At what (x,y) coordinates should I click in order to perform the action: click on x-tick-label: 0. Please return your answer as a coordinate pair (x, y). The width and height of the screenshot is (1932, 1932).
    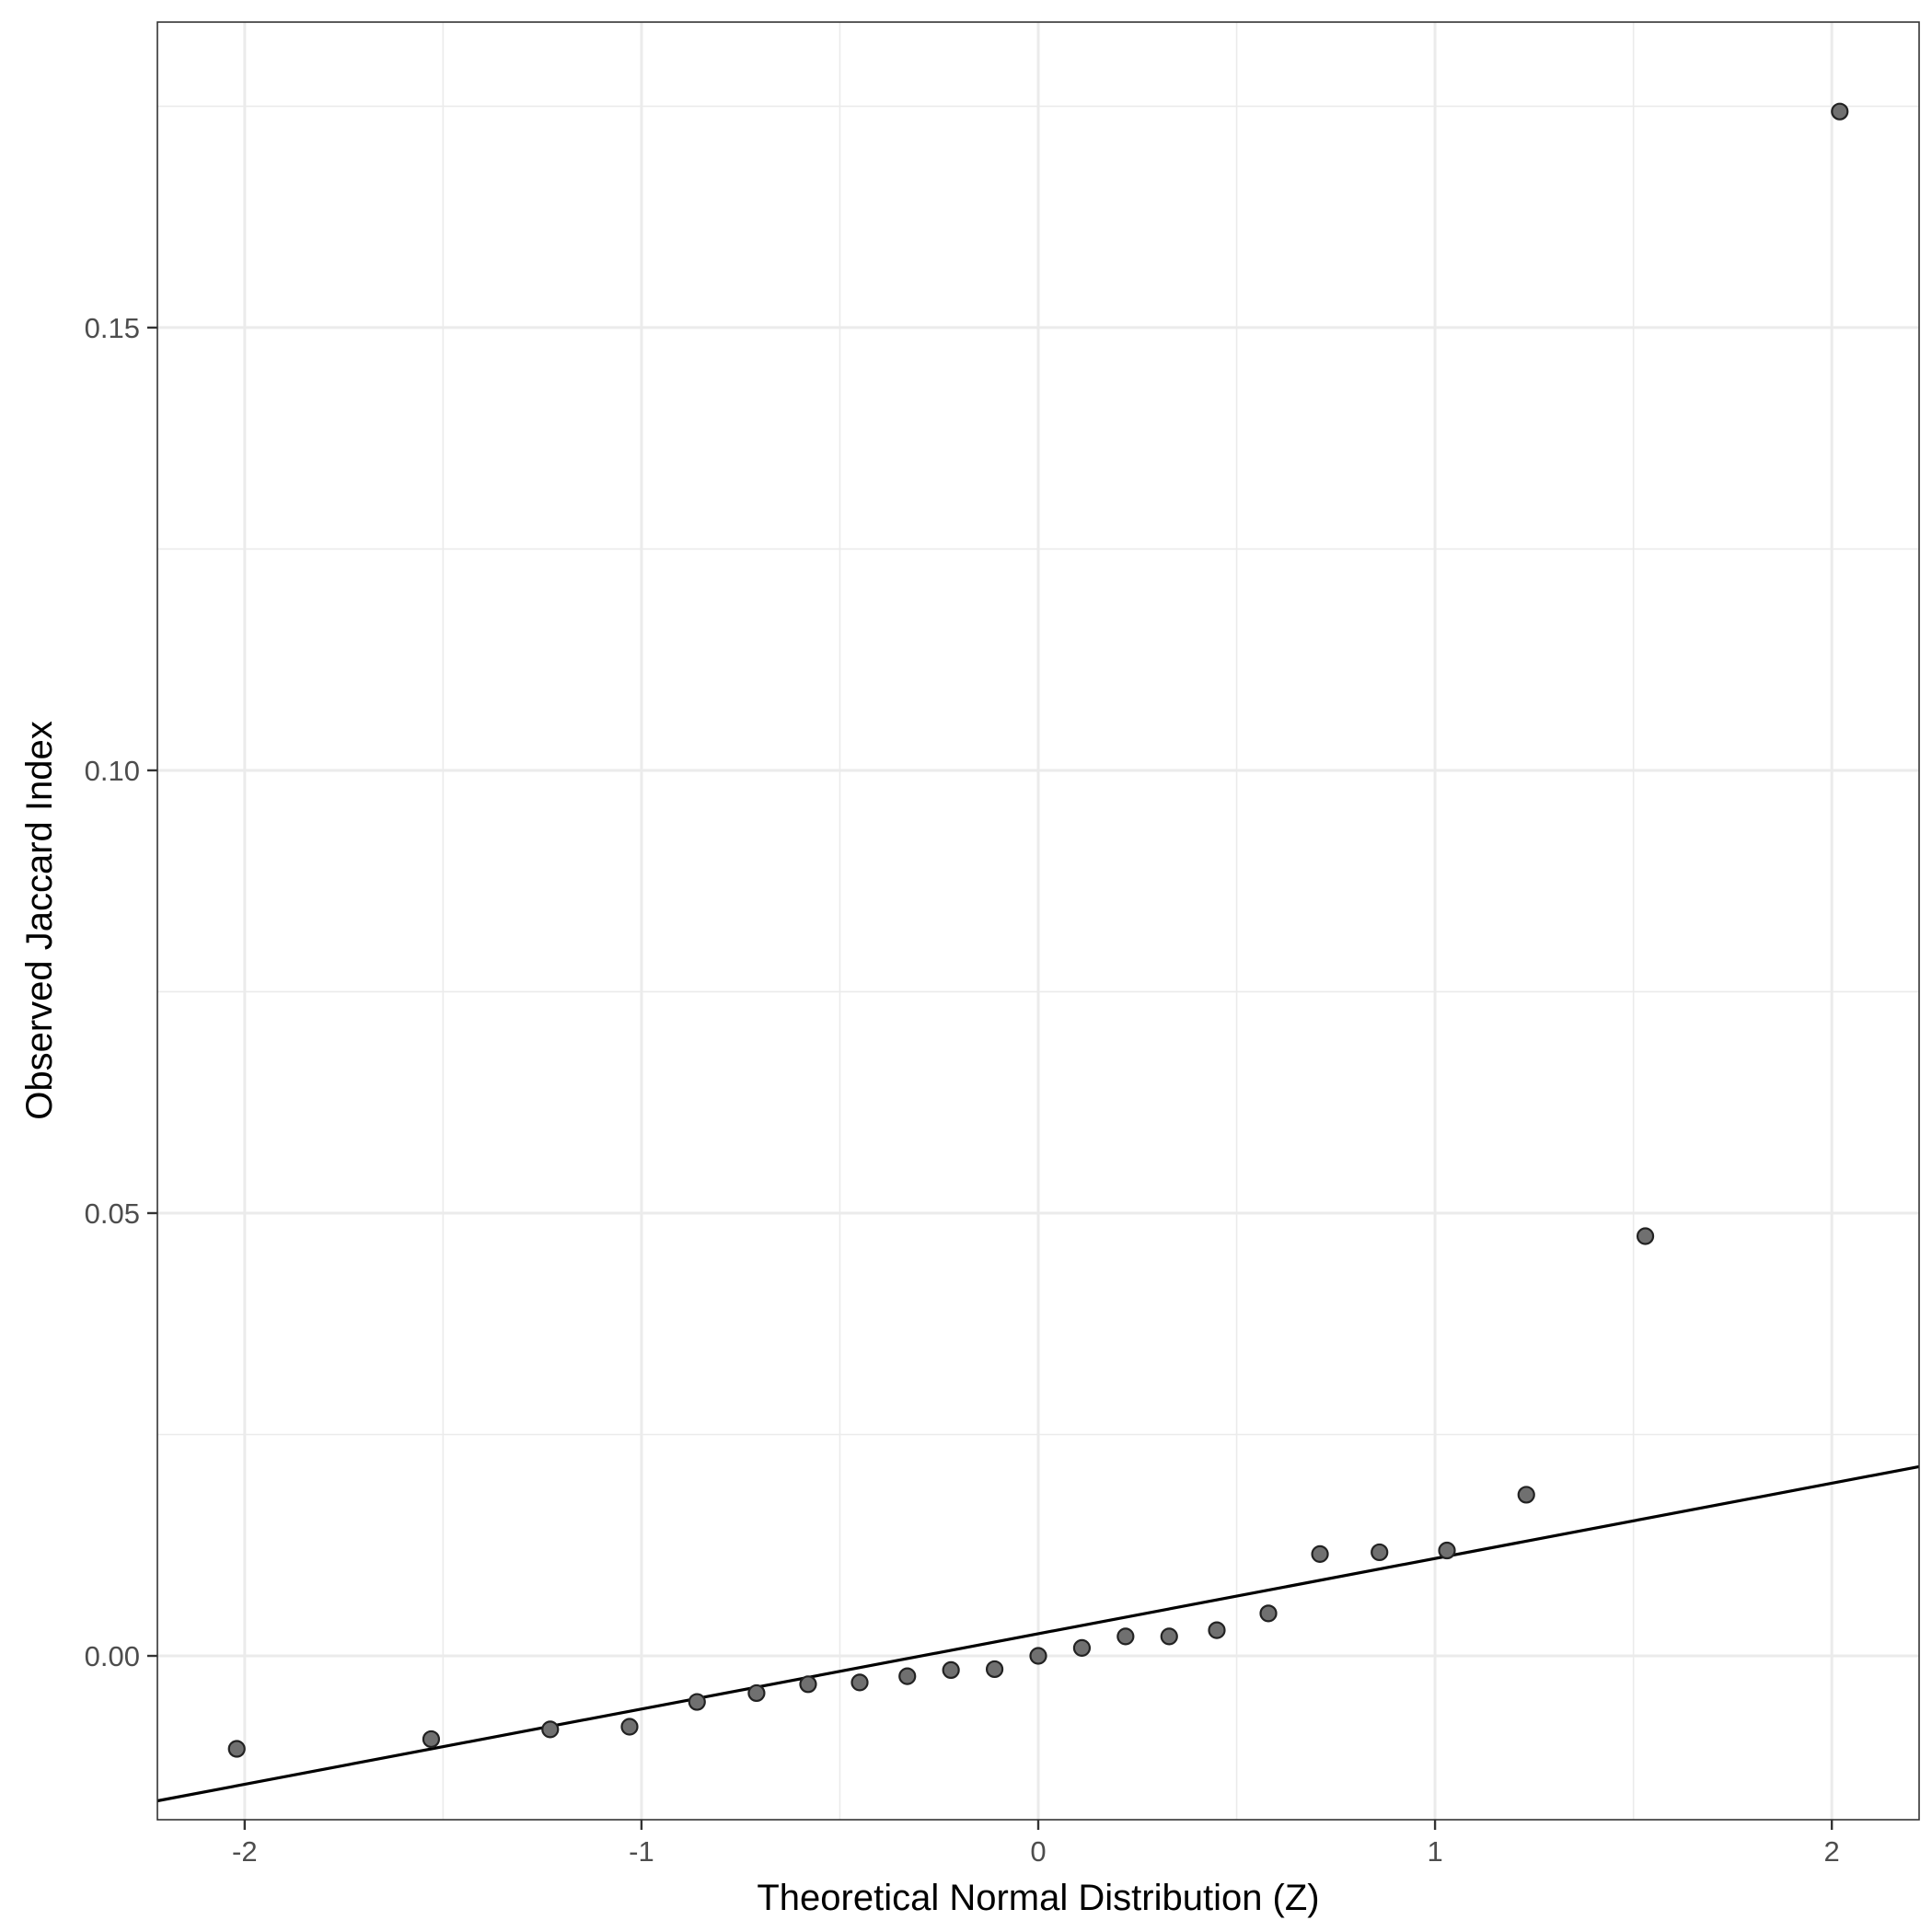
    Looking at the image, I should click on (1038, 1852).